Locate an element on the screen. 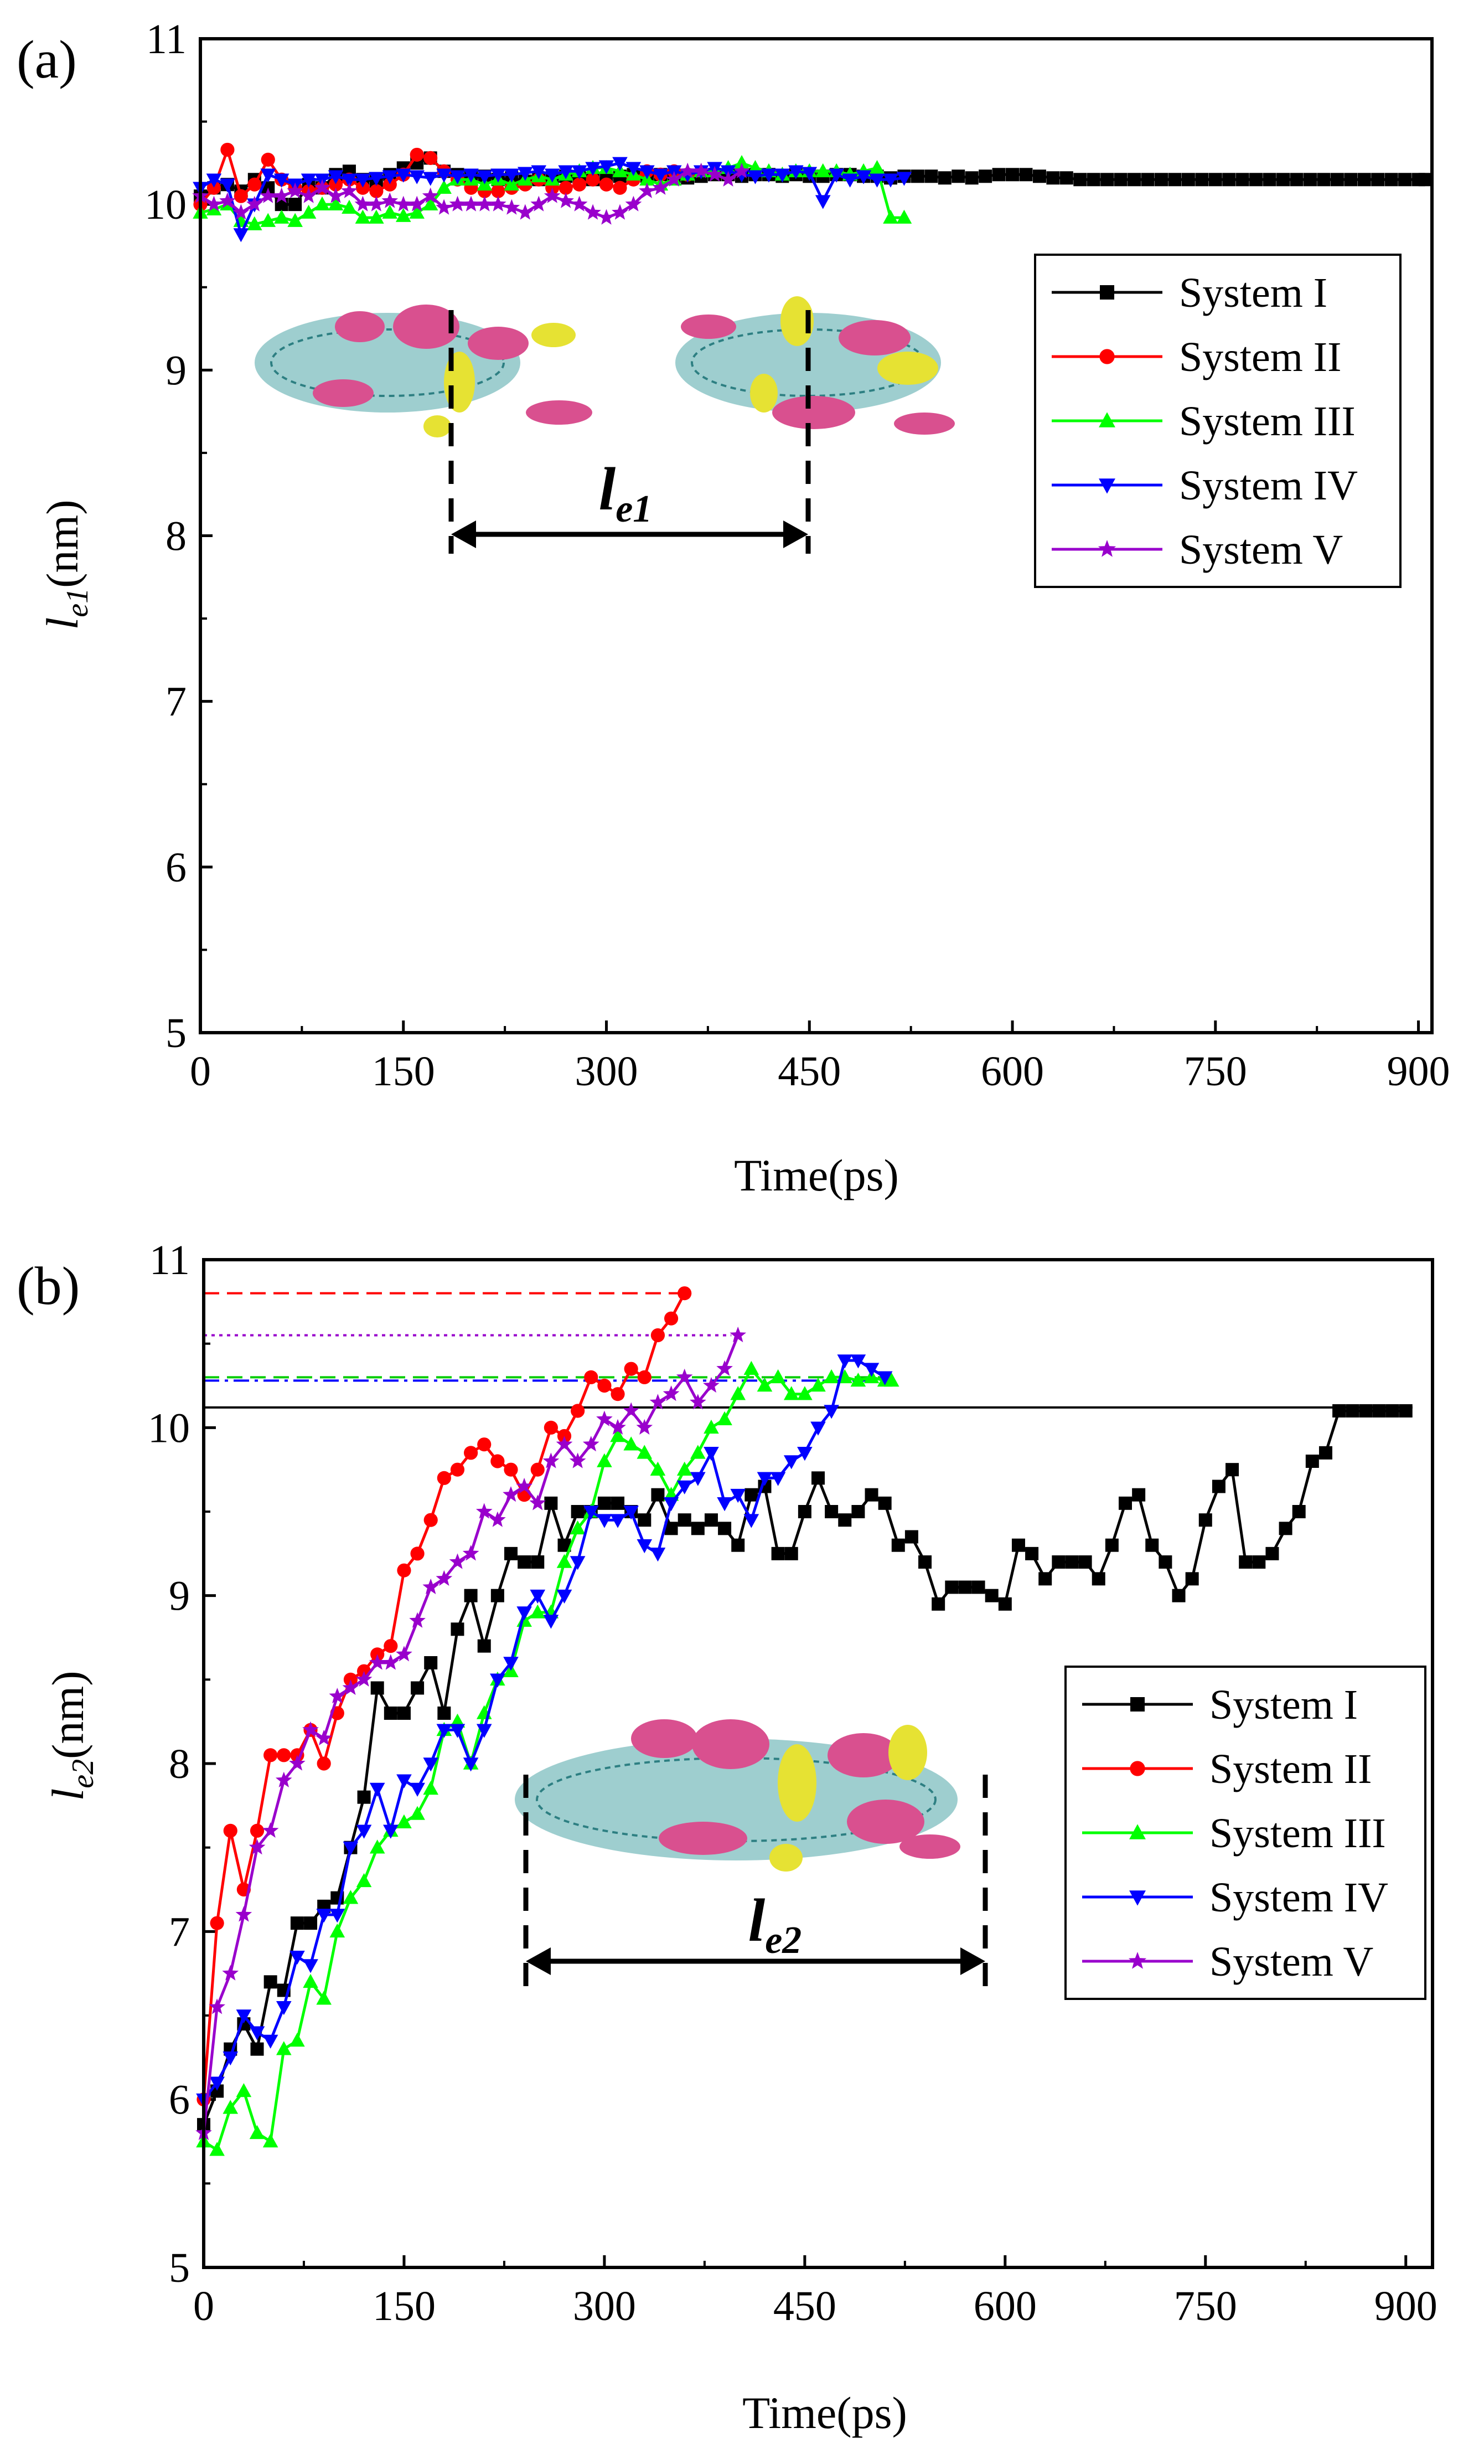 The height and width of the screenshot is (2464, 1484). panel-a-inset-molecules: le1 is located at coordinates (605, 425).